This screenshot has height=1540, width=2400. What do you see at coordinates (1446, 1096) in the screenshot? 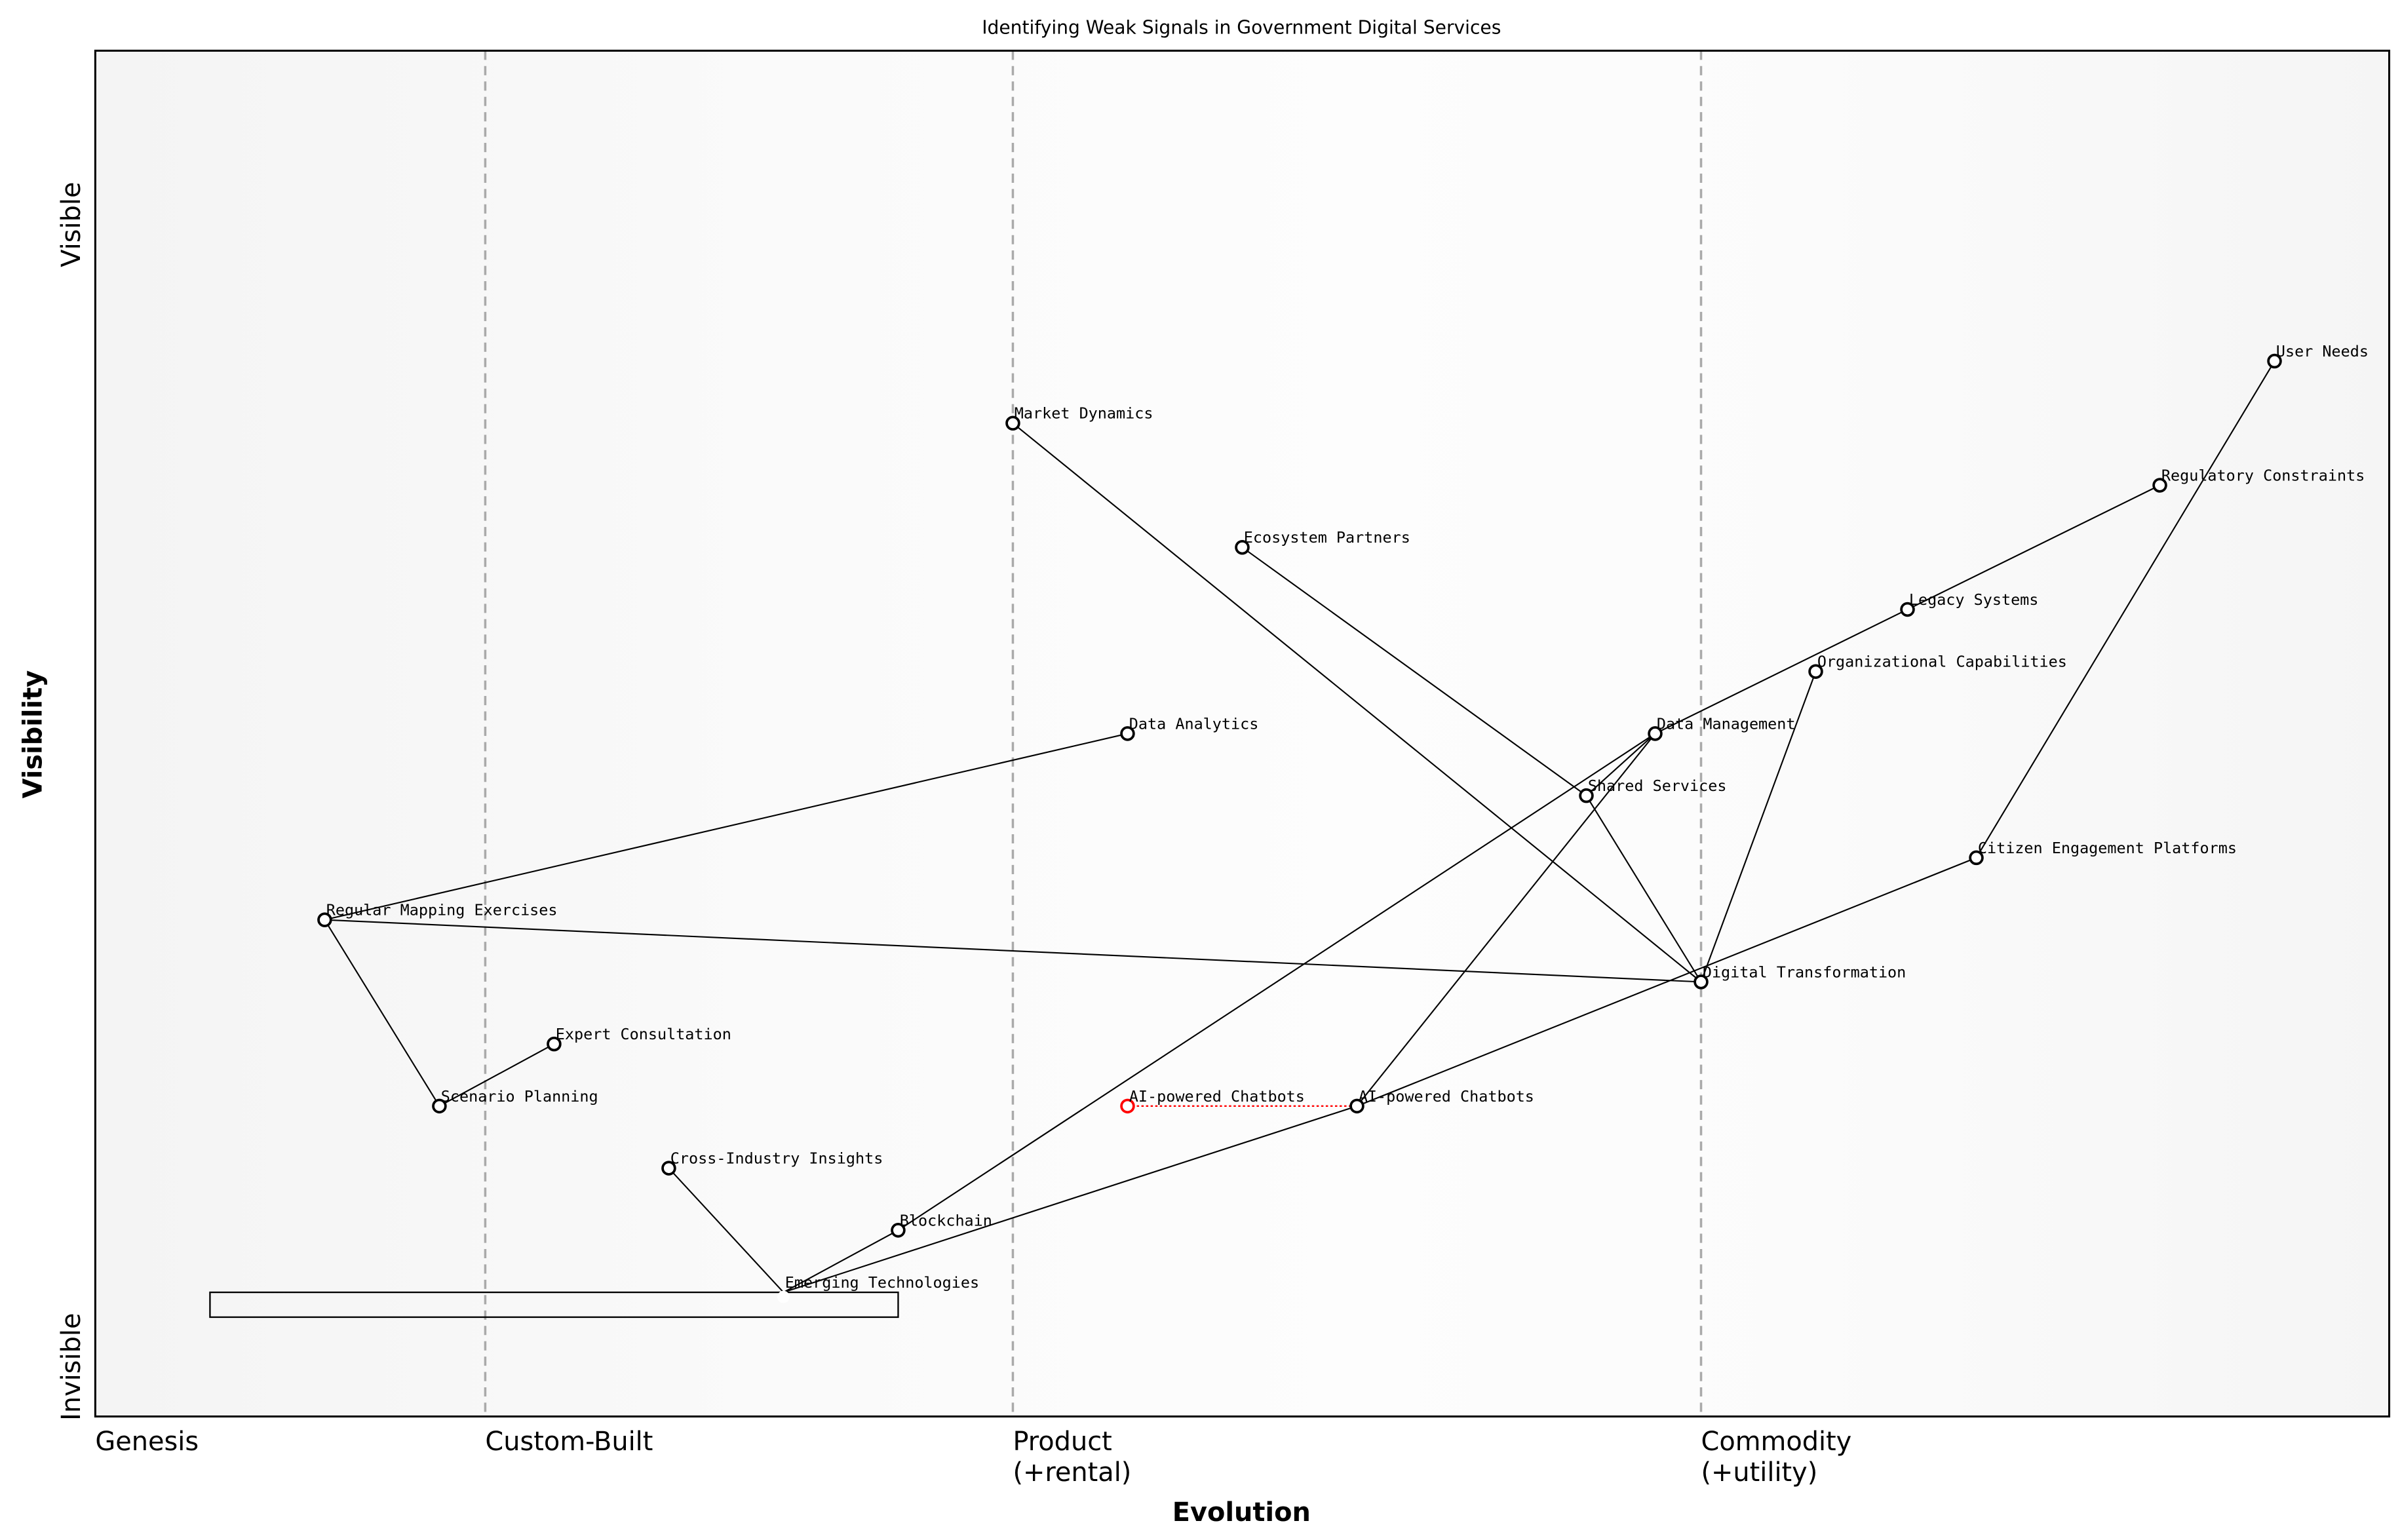
I see `component-label: AI-powered Chatbots` at bounding box center [1446, 1096].